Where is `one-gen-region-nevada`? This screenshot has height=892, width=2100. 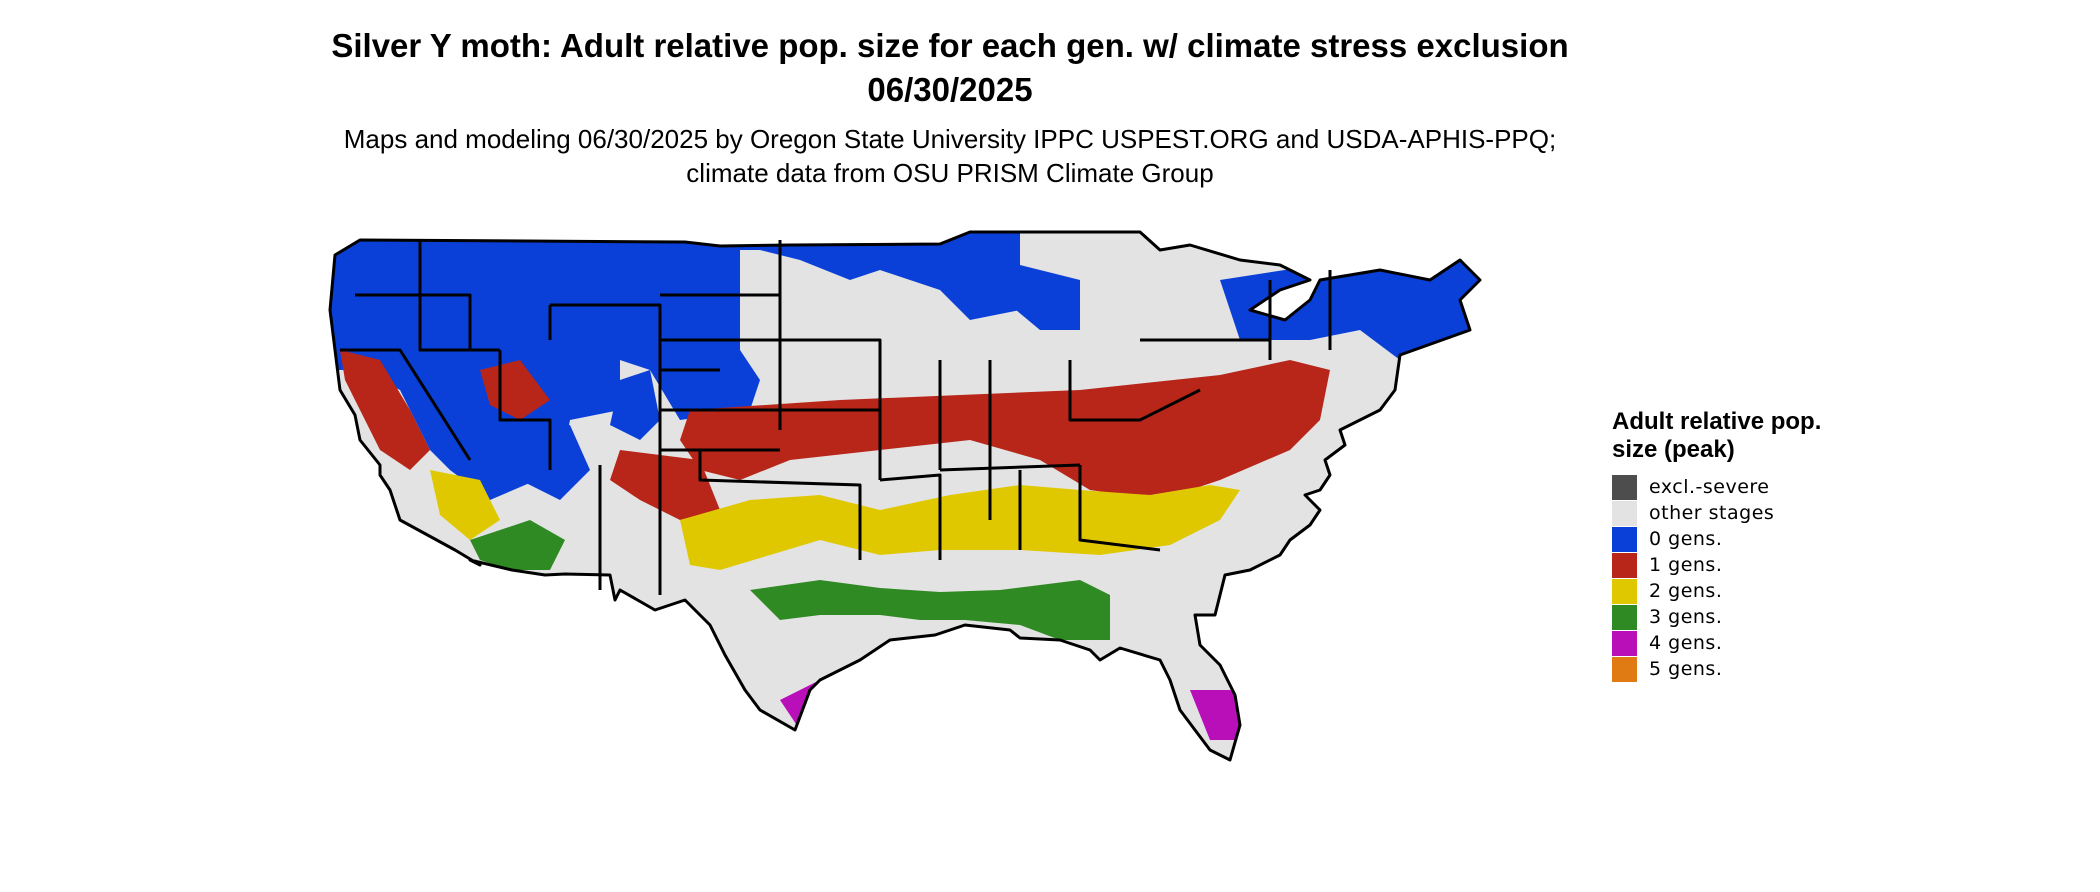
one-gen-region-nevada is located at coordinates (515, 390).